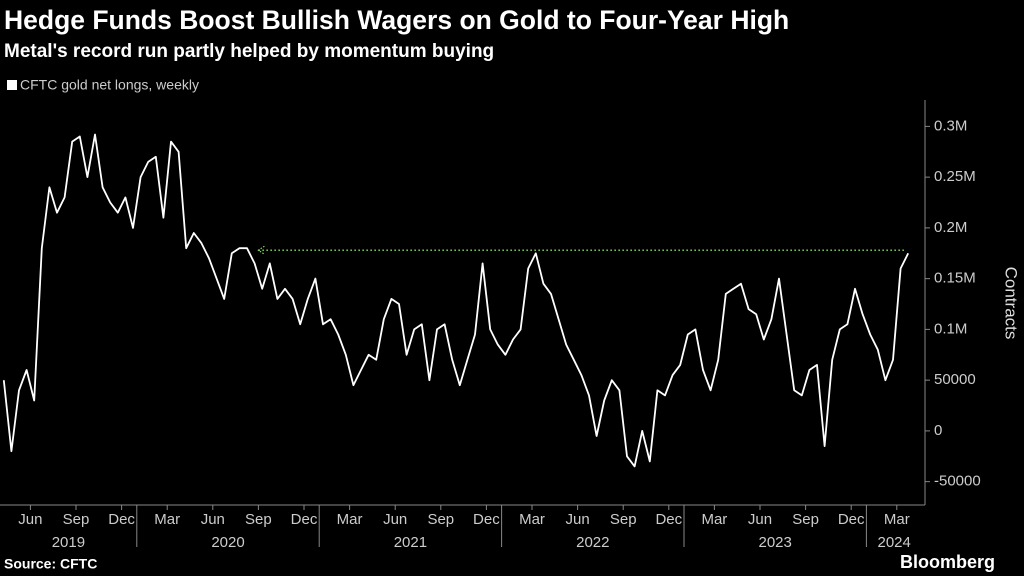  What do you see at coordinates (50, 564) in the screenshot?
I see `source: Source: CFTC` at bounding box center [50, 564].